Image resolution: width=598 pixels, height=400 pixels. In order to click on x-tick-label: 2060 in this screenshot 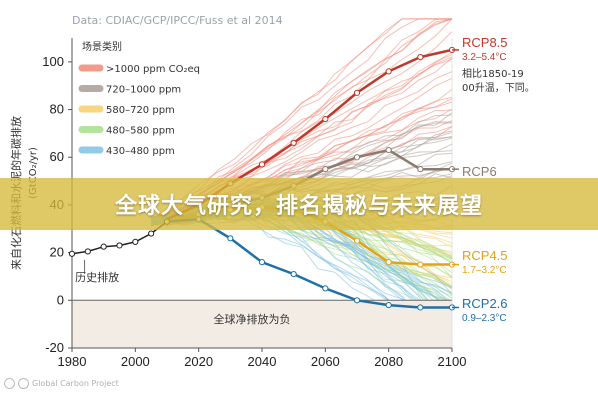, I will do `click(325, 361)`.